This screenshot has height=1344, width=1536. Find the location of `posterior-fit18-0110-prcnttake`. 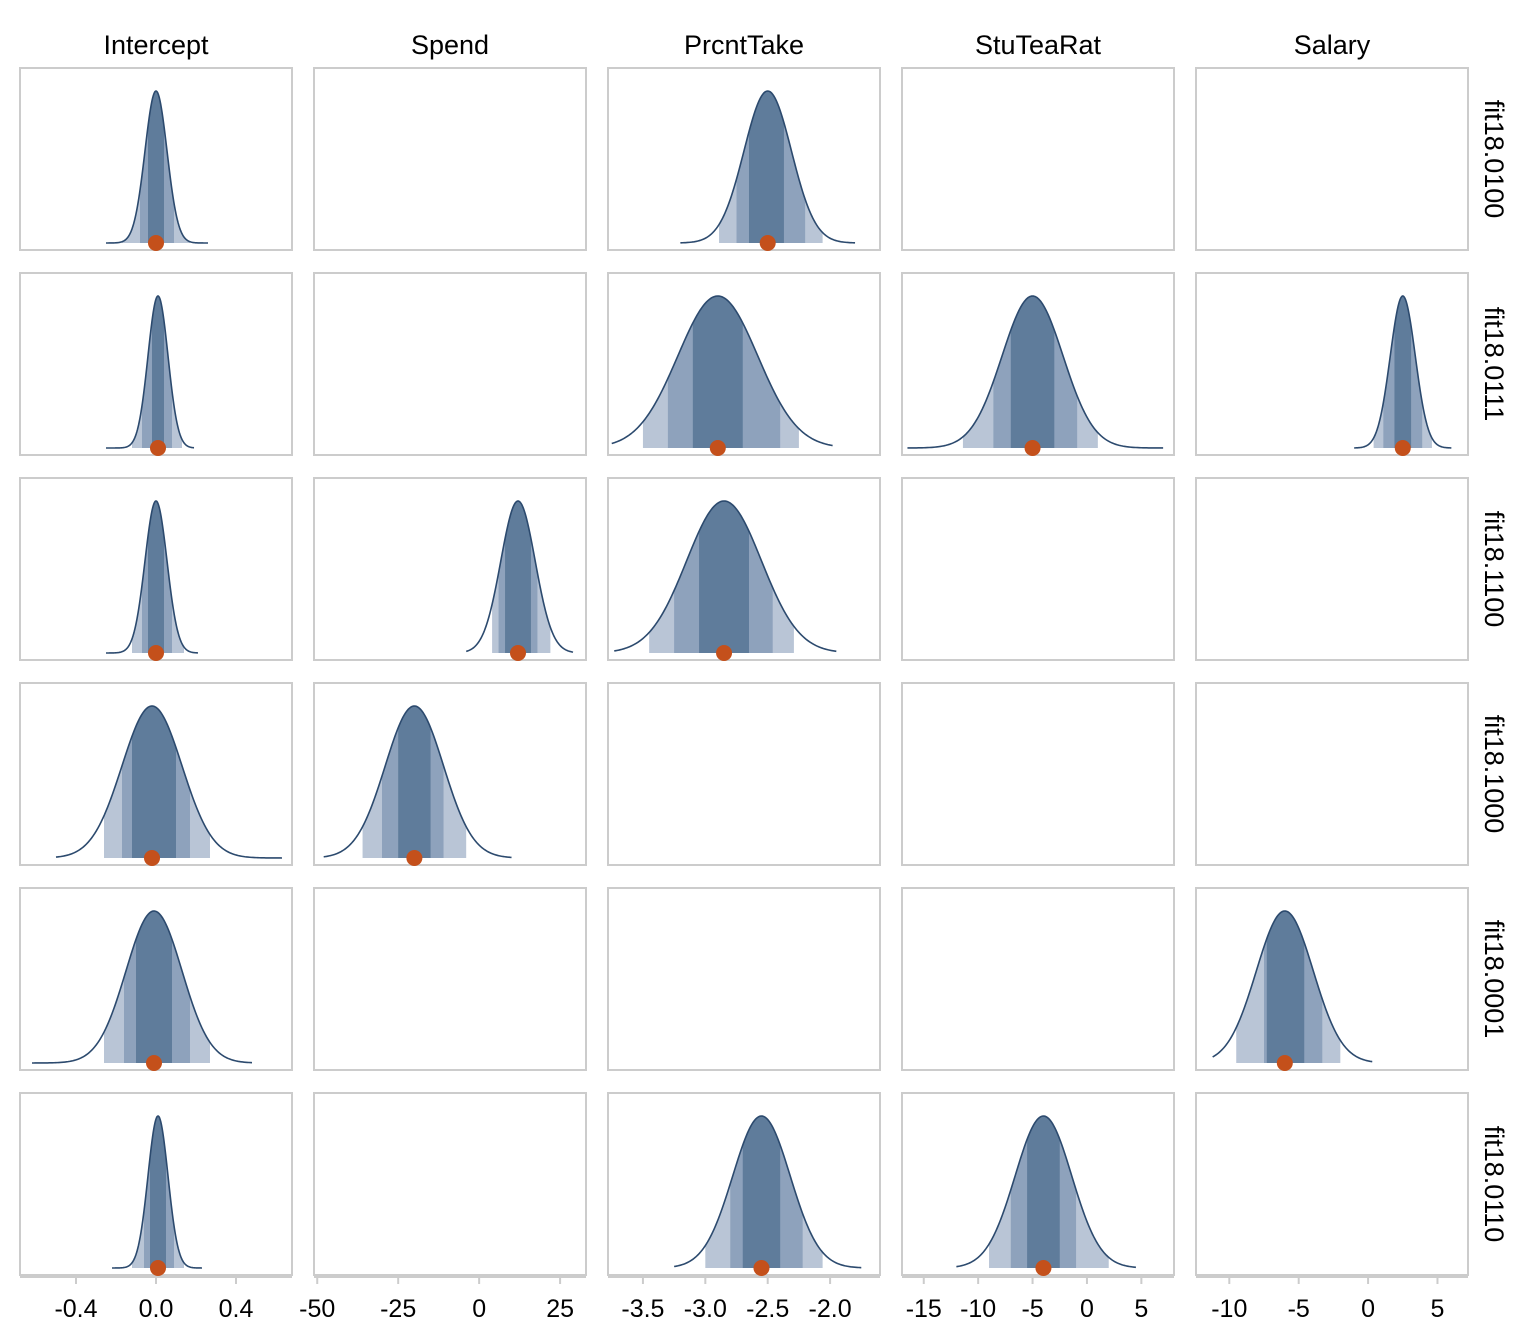

posterior-fit18-0110-prcnttake is located at coordinates (768, 1195).